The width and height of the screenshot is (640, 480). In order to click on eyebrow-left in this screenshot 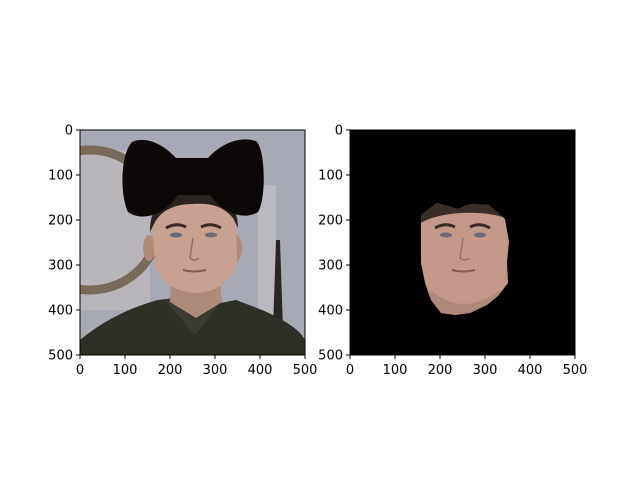, I will do `click(176, 226)`.